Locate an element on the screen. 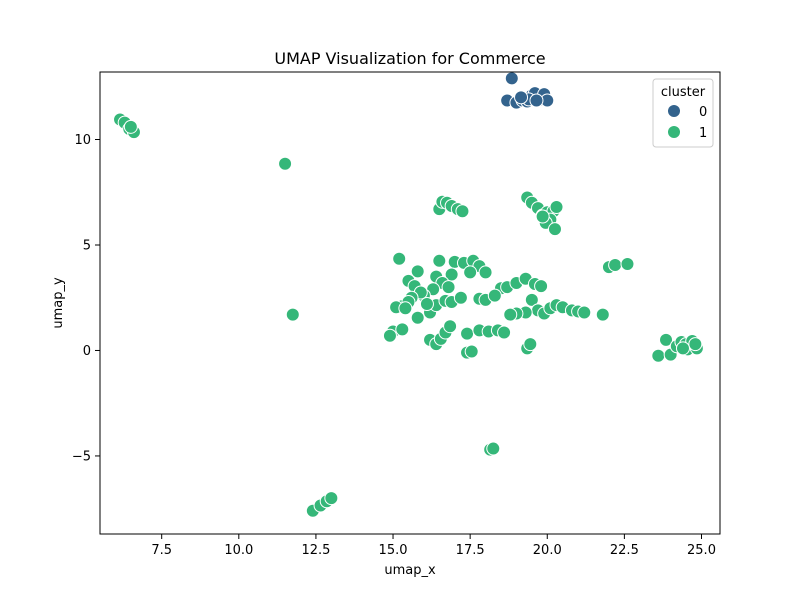 This screenshot has width=800, height=600. legend-frame is located at coordinates (683, 113).